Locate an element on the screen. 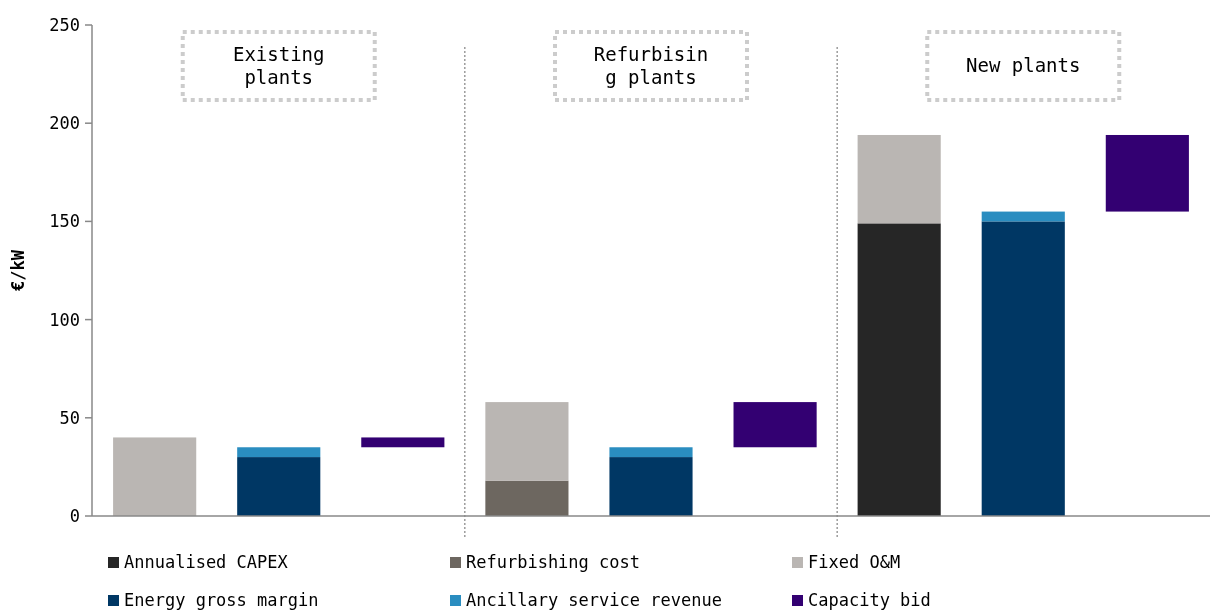 The height and width of the screenshot is (613, 1212). y-tick-label: 100 is located at coordinates (64, 319).